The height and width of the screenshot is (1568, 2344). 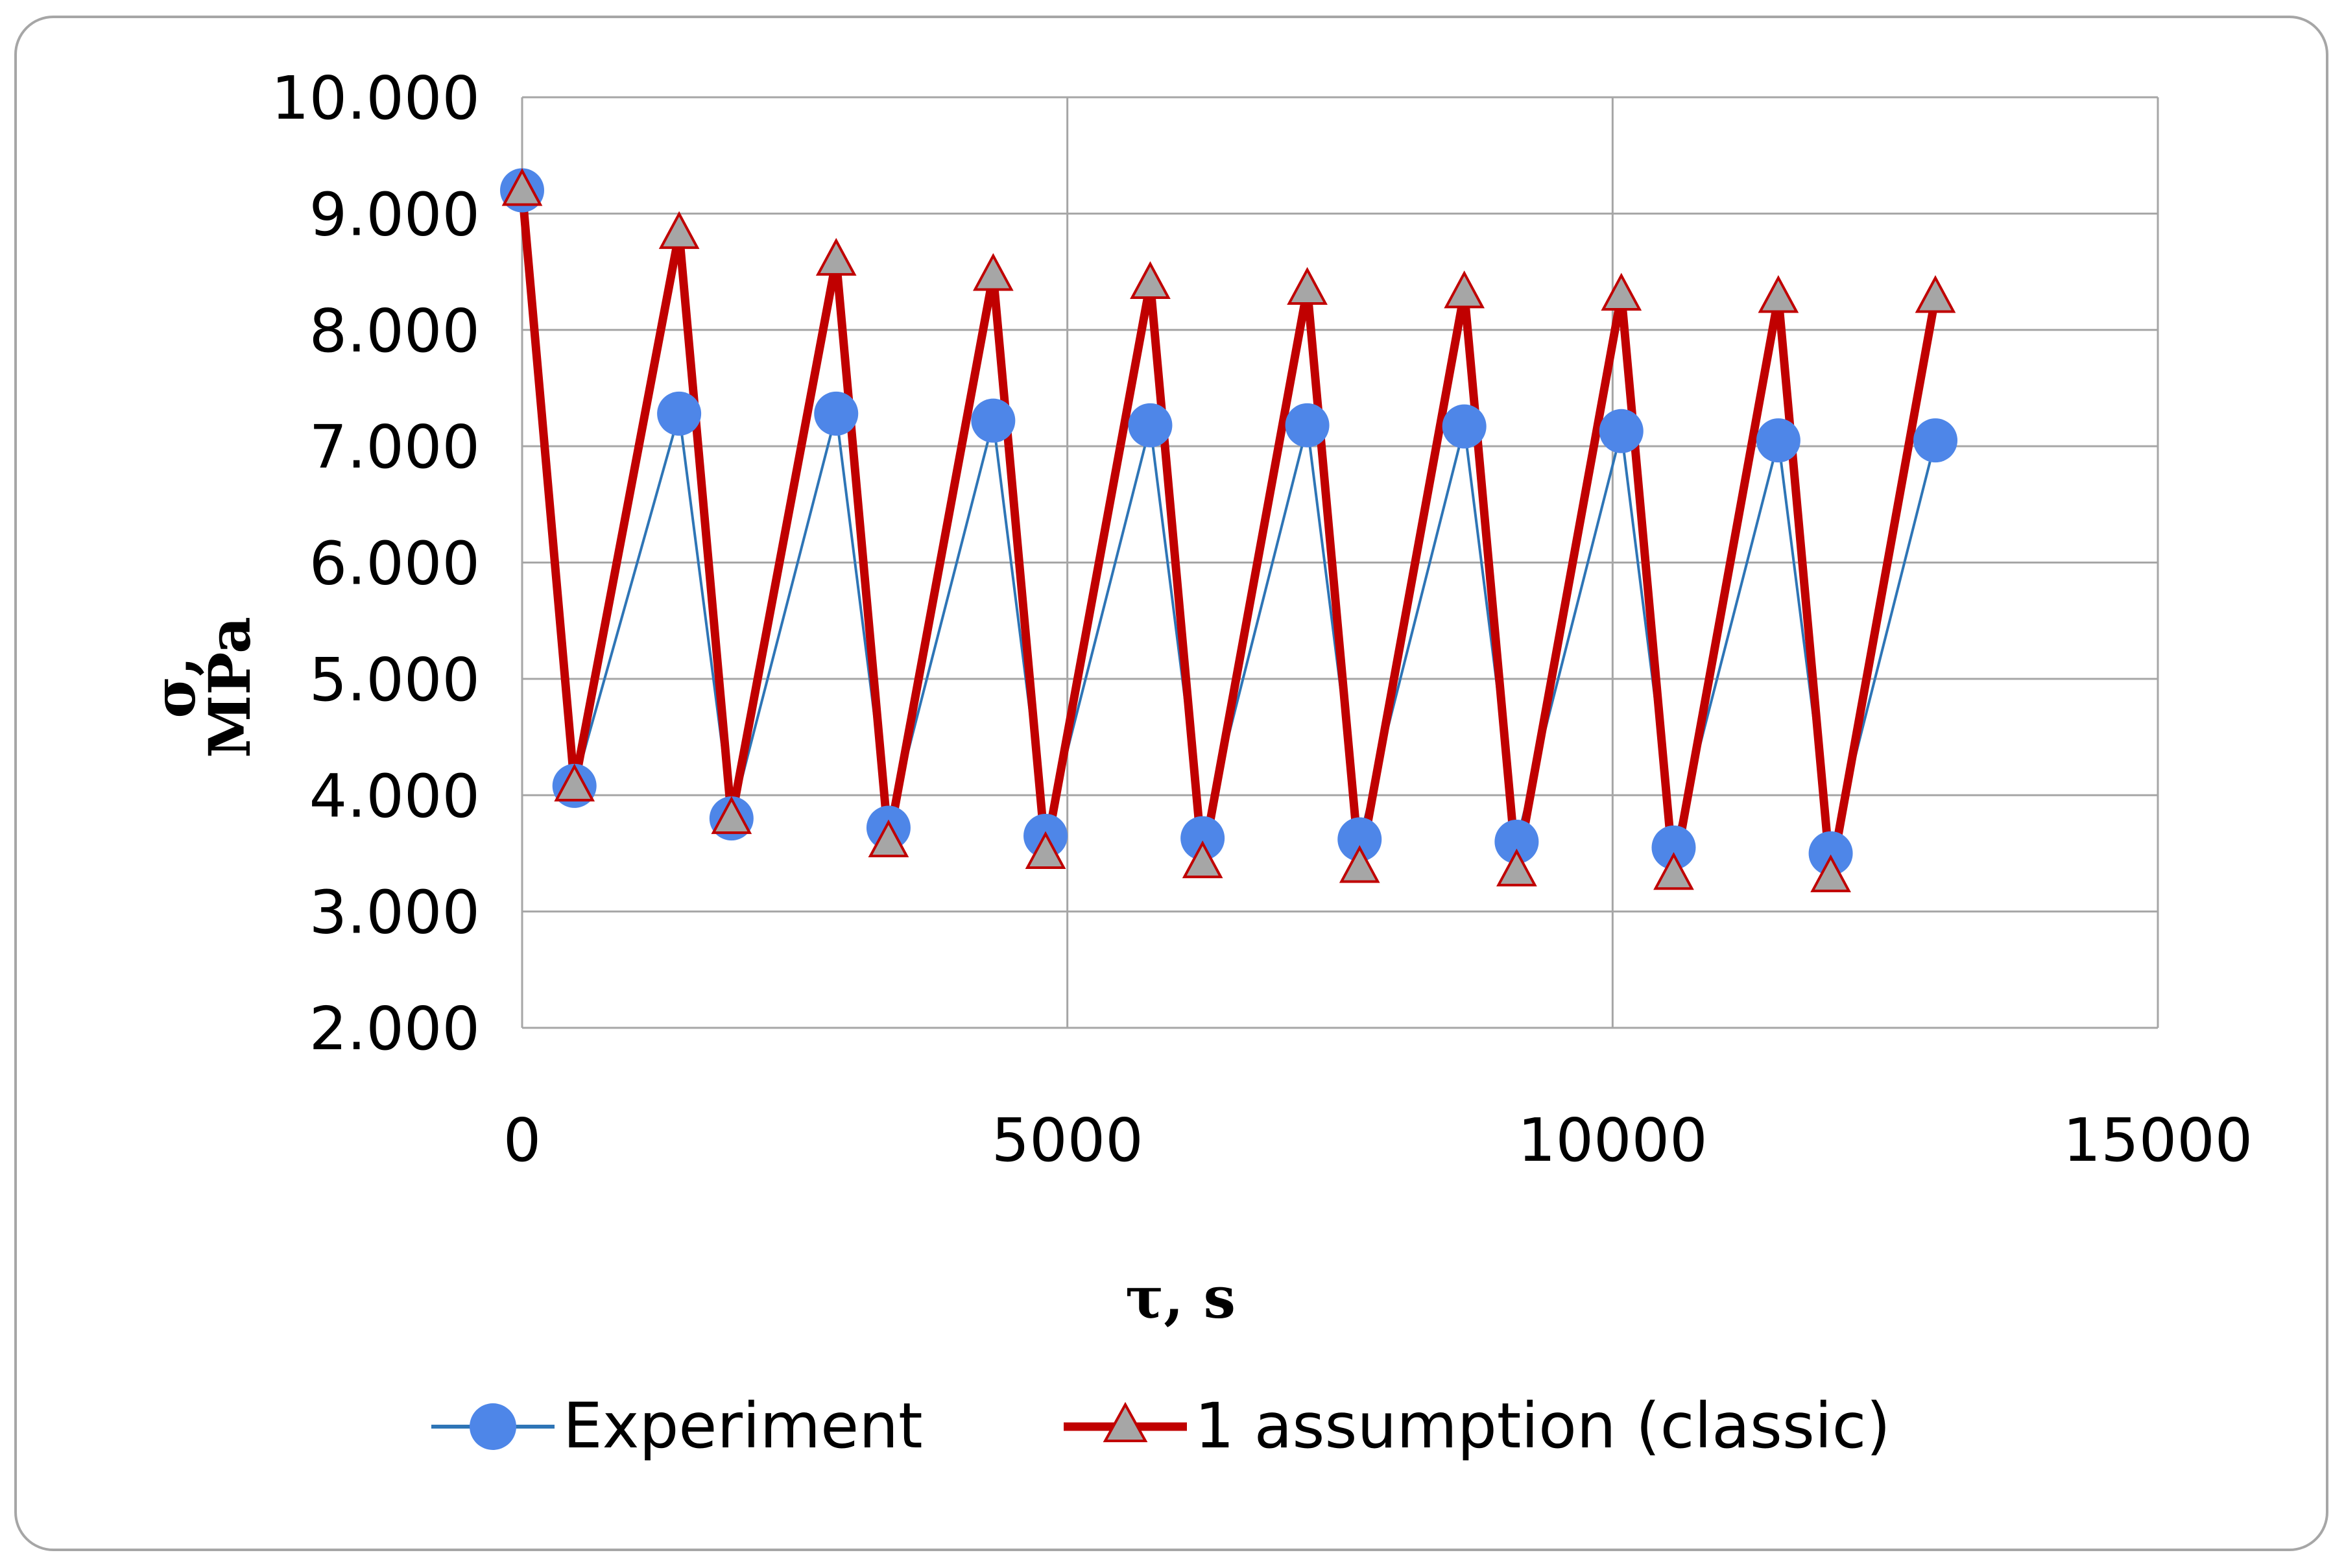 I want to click on legend-label-experiment: Experiment, so click(x=743, y=1426).